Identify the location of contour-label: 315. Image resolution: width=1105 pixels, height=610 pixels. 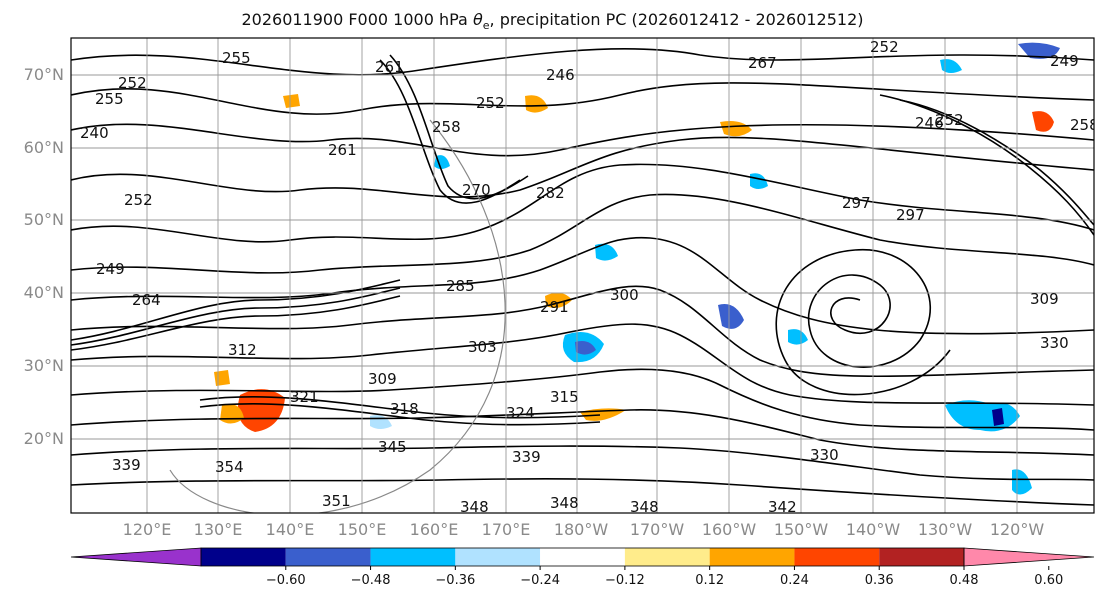
(564, 397).